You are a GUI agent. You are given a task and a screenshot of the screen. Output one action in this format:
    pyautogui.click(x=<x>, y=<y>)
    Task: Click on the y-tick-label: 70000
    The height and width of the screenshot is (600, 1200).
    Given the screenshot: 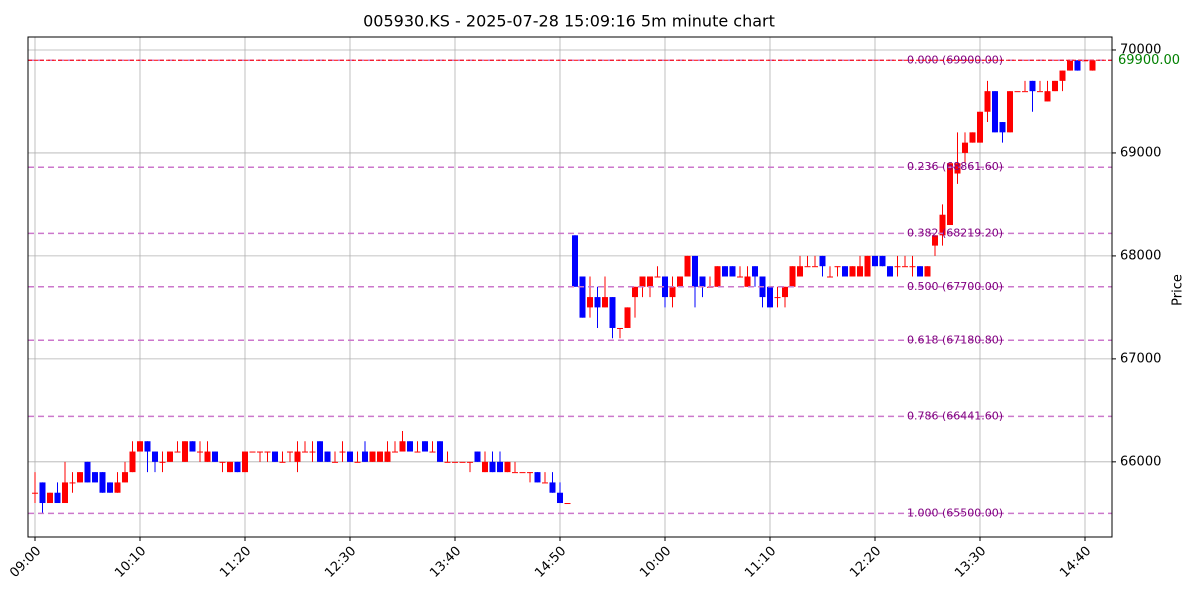 What is the action you would take?
    pyautogui.click(x=1140, y=49)
    